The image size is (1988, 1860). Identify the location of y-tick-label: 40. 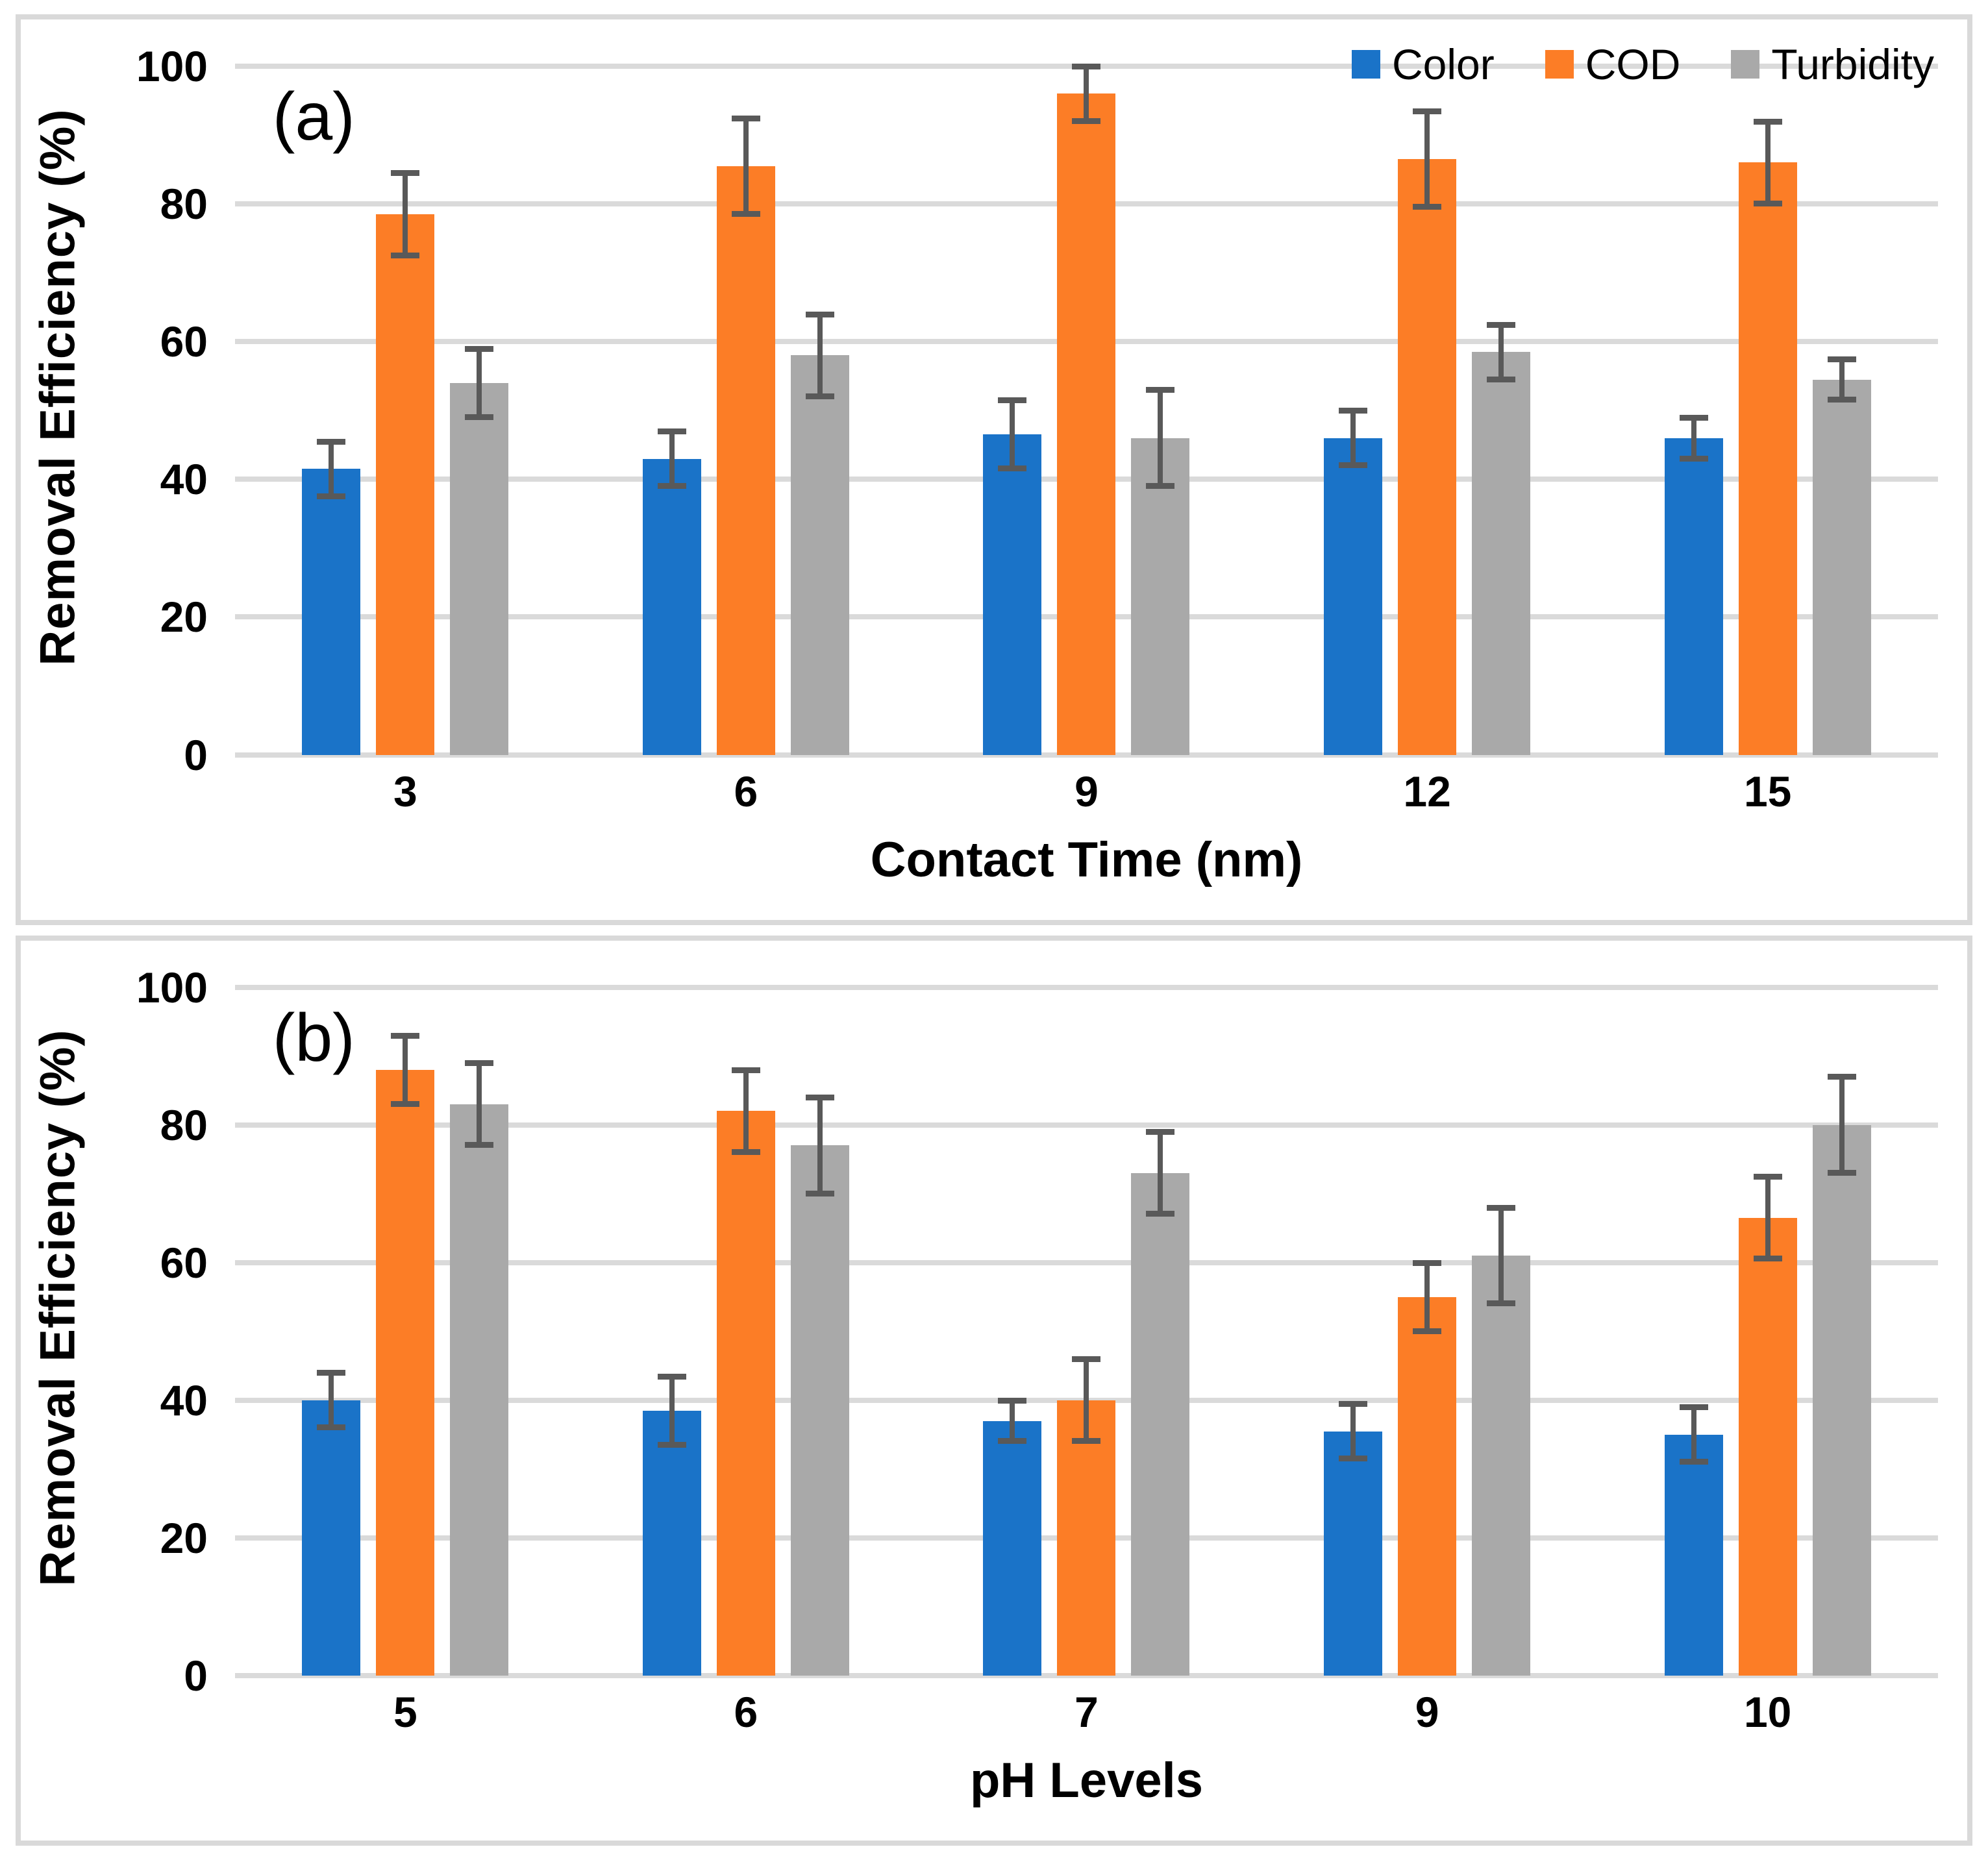
(184, 480).